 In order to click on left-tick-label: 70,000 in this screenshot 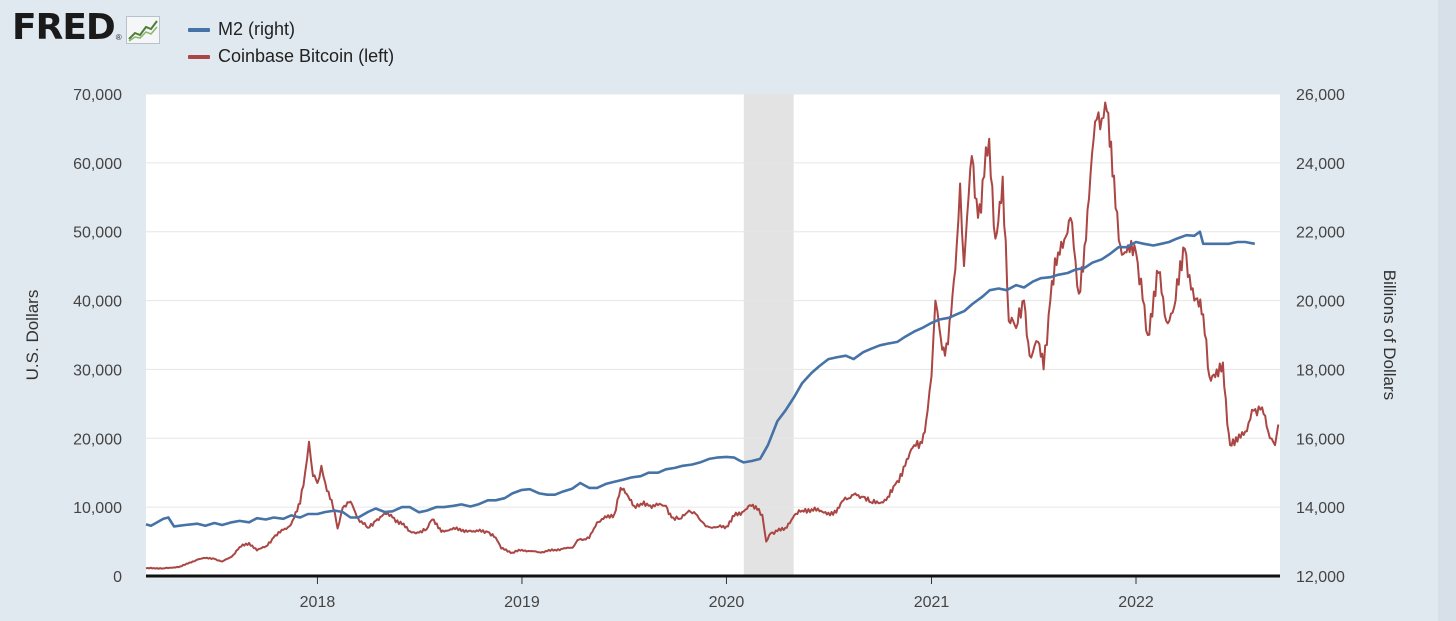, I will do `click(97, 95)`.